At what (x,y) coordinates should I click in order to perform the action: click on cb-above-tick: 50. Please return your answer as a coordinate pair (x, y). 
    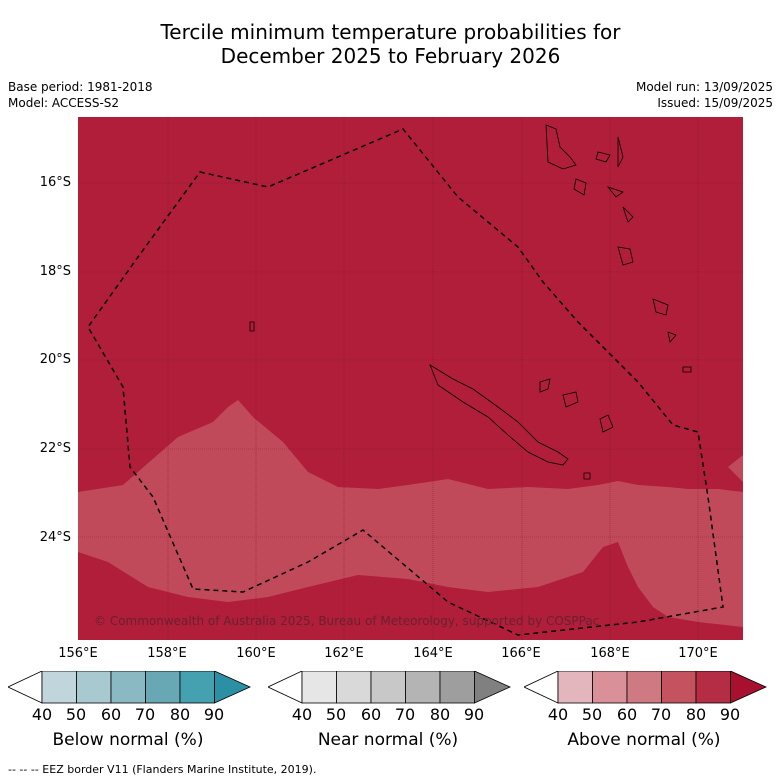
    Looking at the image, I should click on (592, 714).